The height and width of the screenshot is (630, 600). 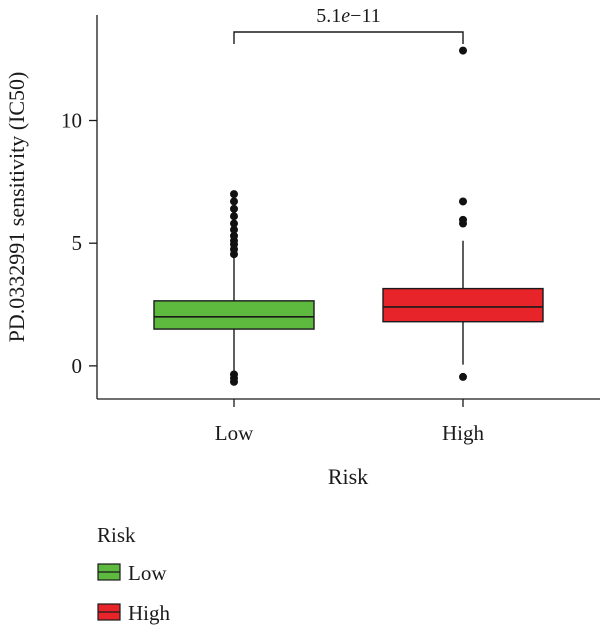 What do you see at coordinates (234, 433) in the screenshot?
I see `x-tick-label-low: Low` at bounding box center [234, 433].